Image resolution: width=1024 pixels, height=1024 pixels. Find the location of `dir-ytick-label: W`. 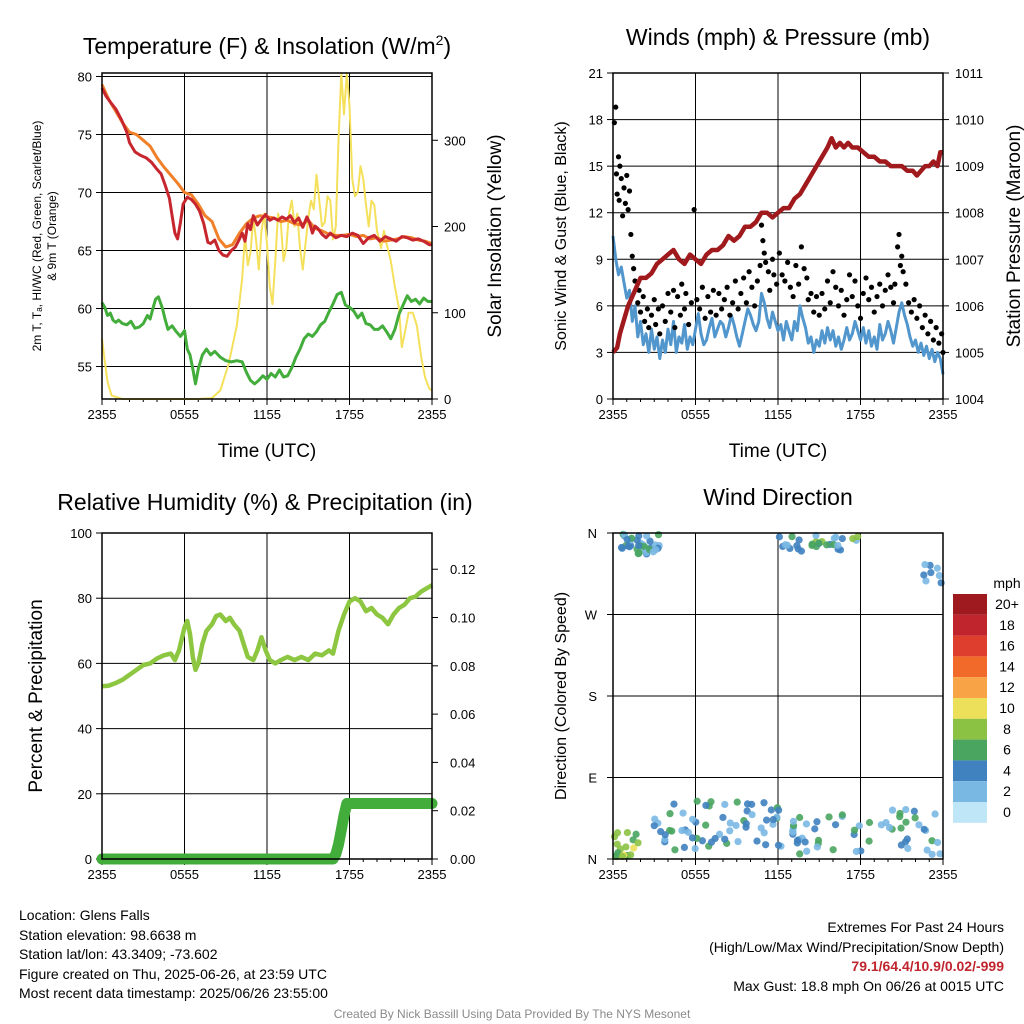

dir-ytick-label: W is located at coordinates (591, 615).